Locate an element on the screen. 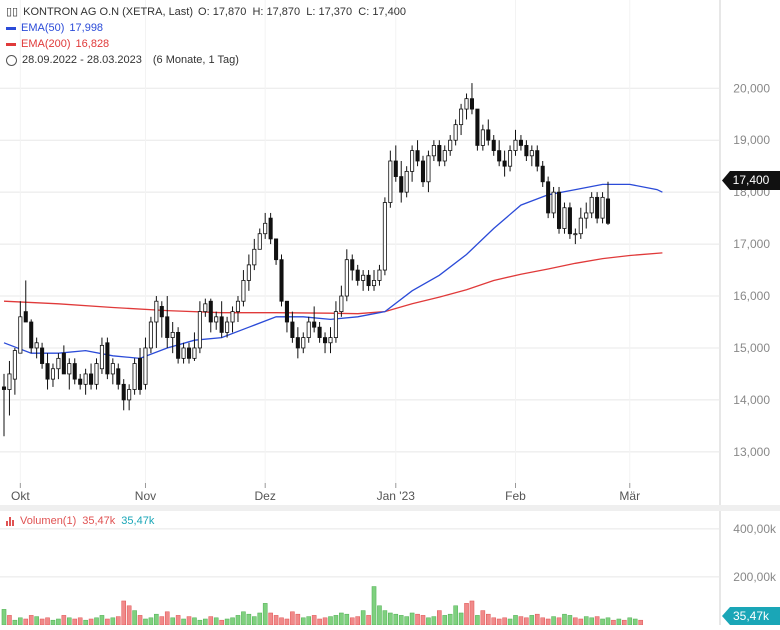  volume-tick-label: 200,00k is located at coordinates (755, 577).